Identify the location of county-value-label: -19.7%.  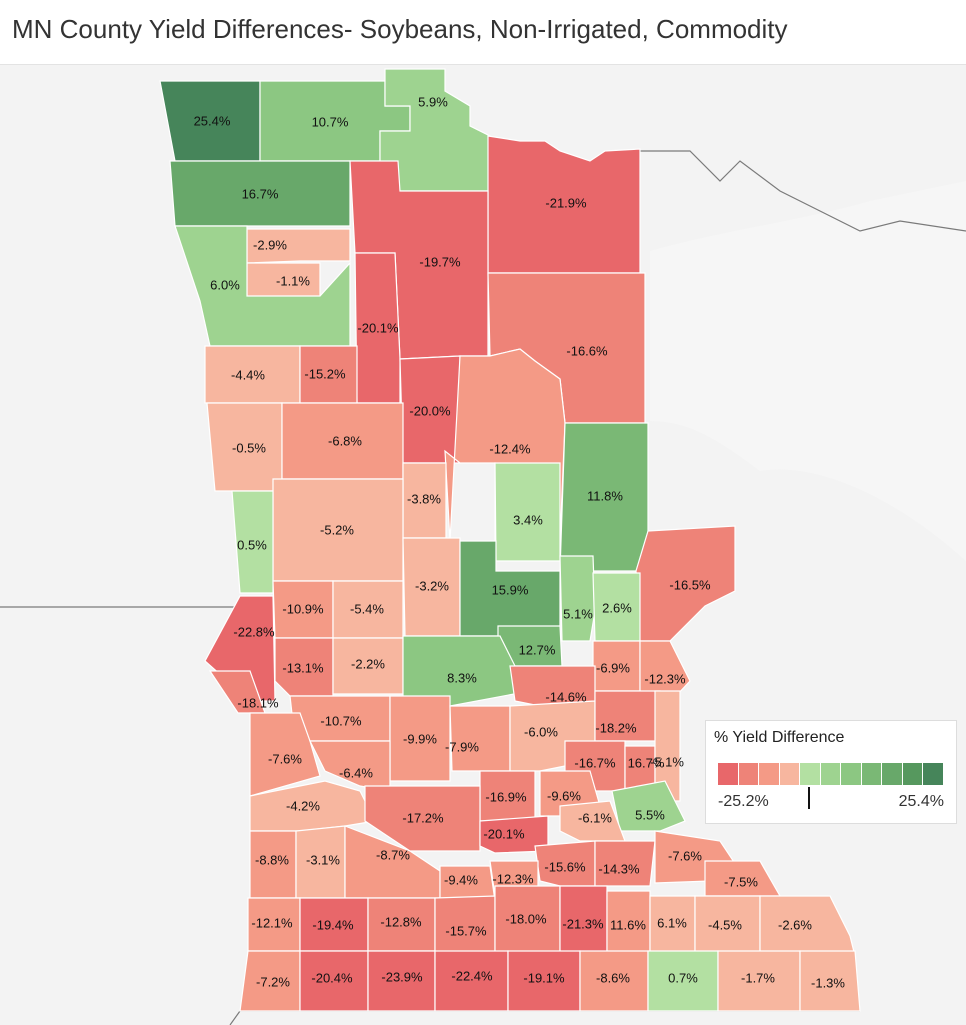
(440, 261).